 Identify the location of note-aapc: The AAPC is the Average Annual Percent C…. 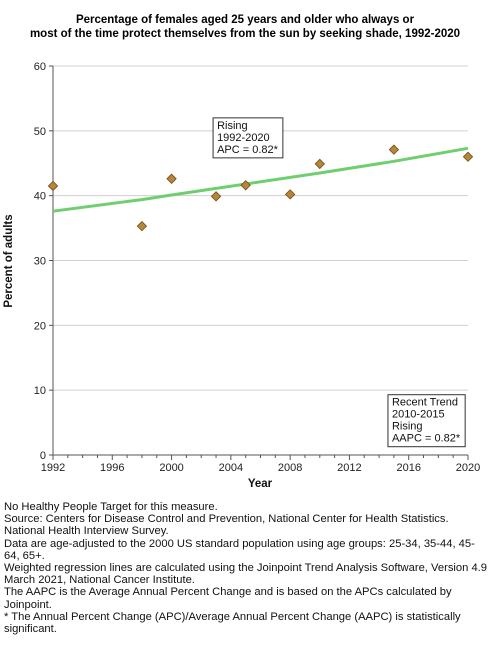
(228, 598).